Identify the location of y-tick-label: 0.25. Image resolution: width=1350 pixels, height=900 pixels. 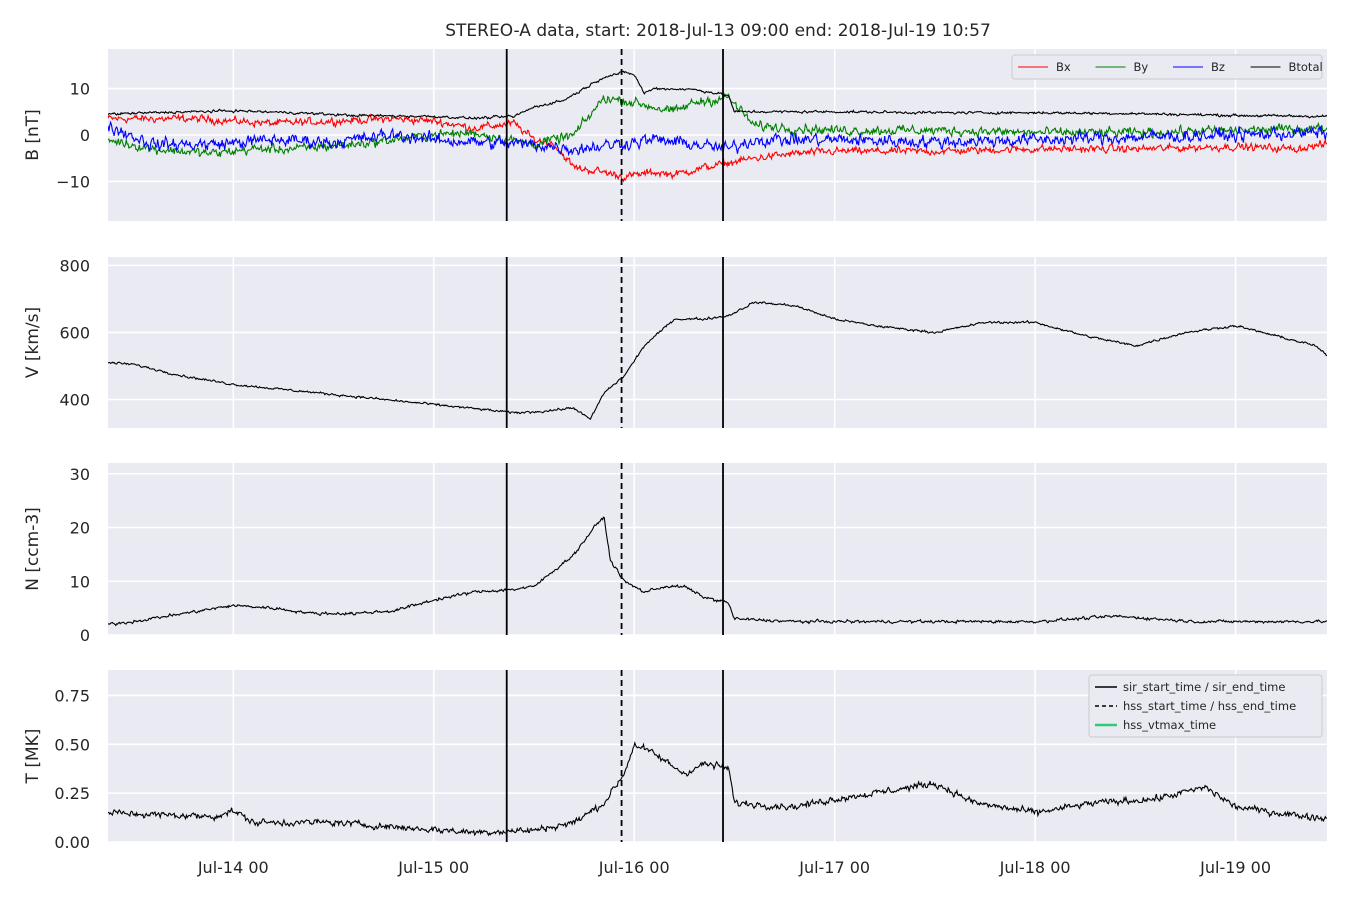
(72, 793).